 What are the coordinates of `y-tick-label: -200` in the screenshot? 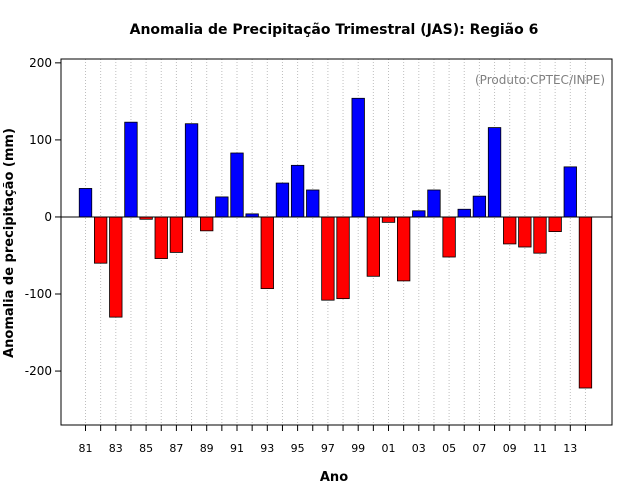 It's located at (38, 371).